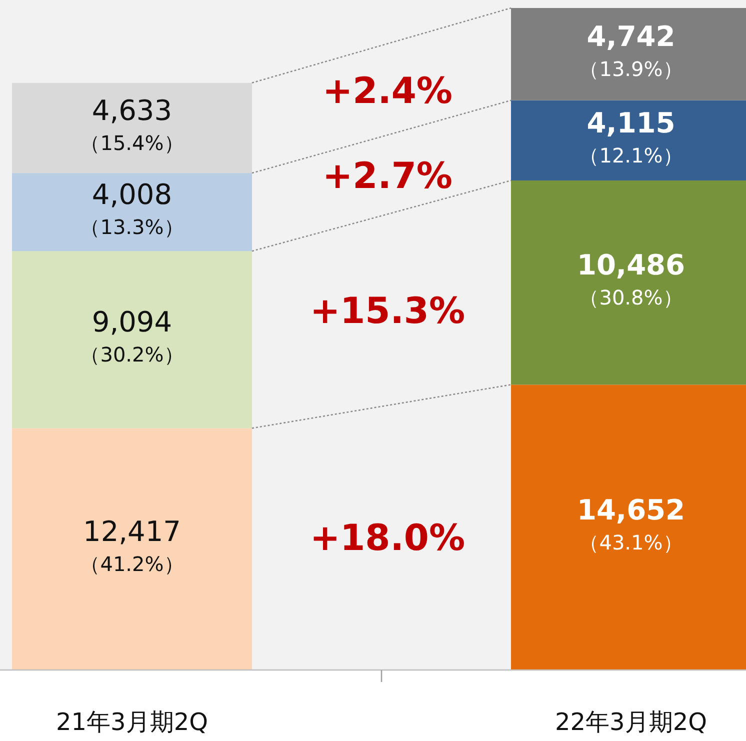 This screenshot has width=746, height=741. Describe the element at coordinates (631, 722) in the screenshot. I see `x-tick-label: 22年3月期2Q` at that location.